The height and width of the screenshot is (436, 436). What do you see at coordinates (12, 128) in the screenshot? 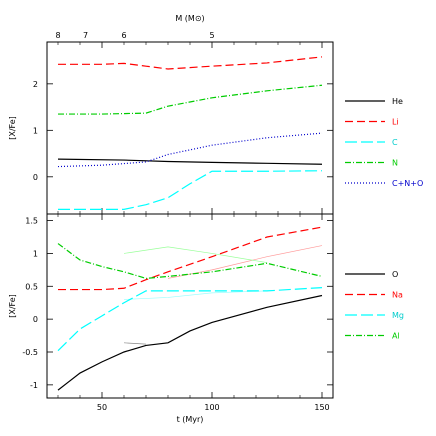
I see `top-ylabel: [X/Fe]` at bounding box center [12, 128].